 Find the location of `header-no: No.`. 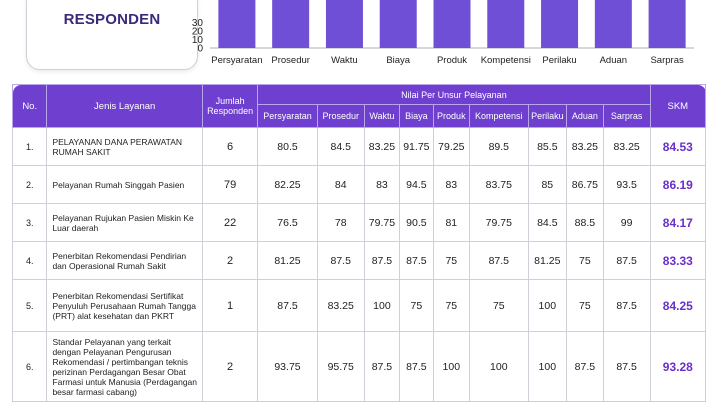

header-no: No. is located at coordinates (29, 106).